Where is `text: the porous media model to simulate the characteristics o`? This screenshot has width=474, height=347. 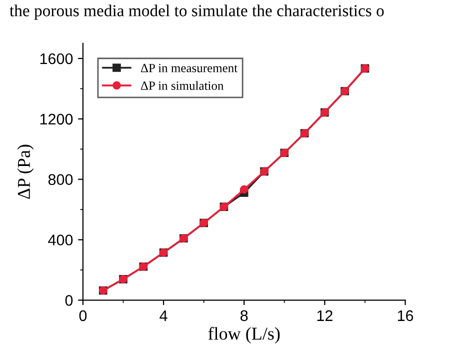 text: the porous media model to simulate the characteristics o is located at coordinates (197, 12).